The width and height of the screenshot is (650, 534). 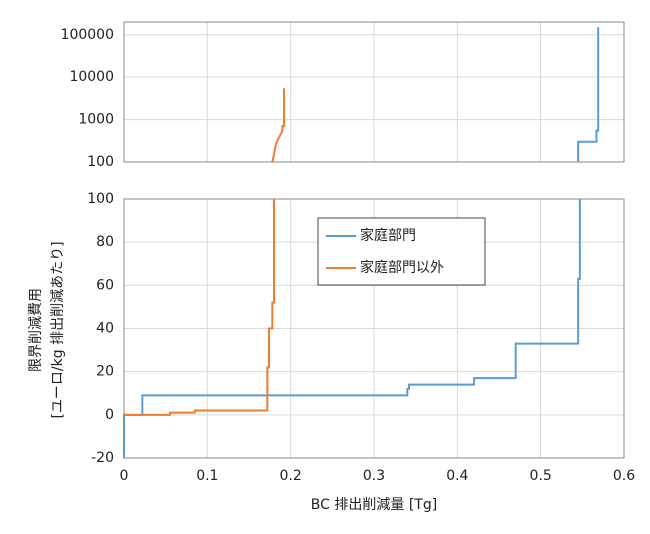 I want to click on x-axis-label: BC 排出削減量 [Tg], so click(x=374, y=504).